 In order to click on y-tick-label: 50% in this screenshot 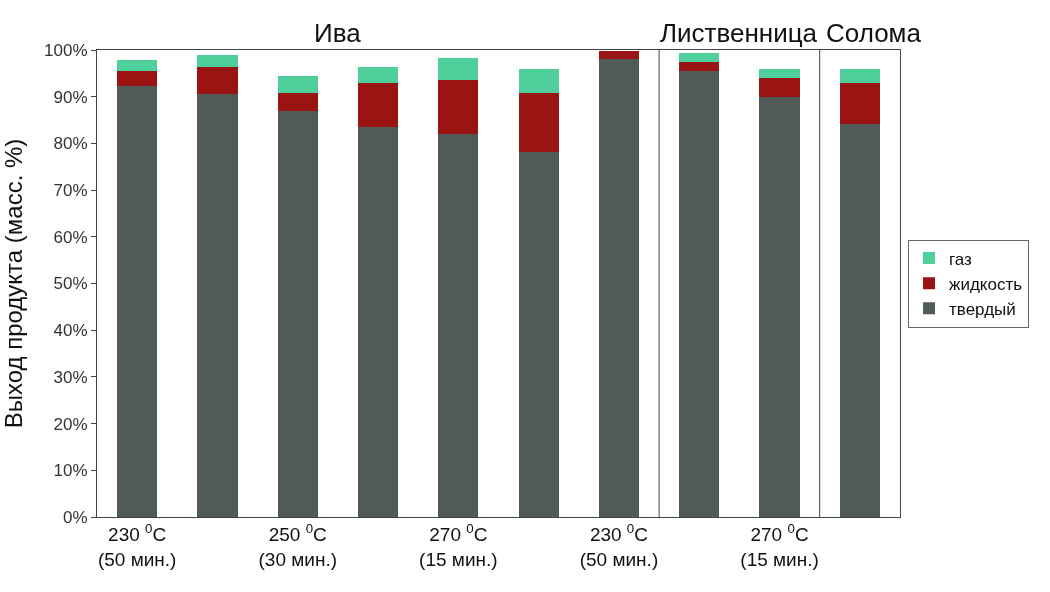, I will do `click(70, 284)`.